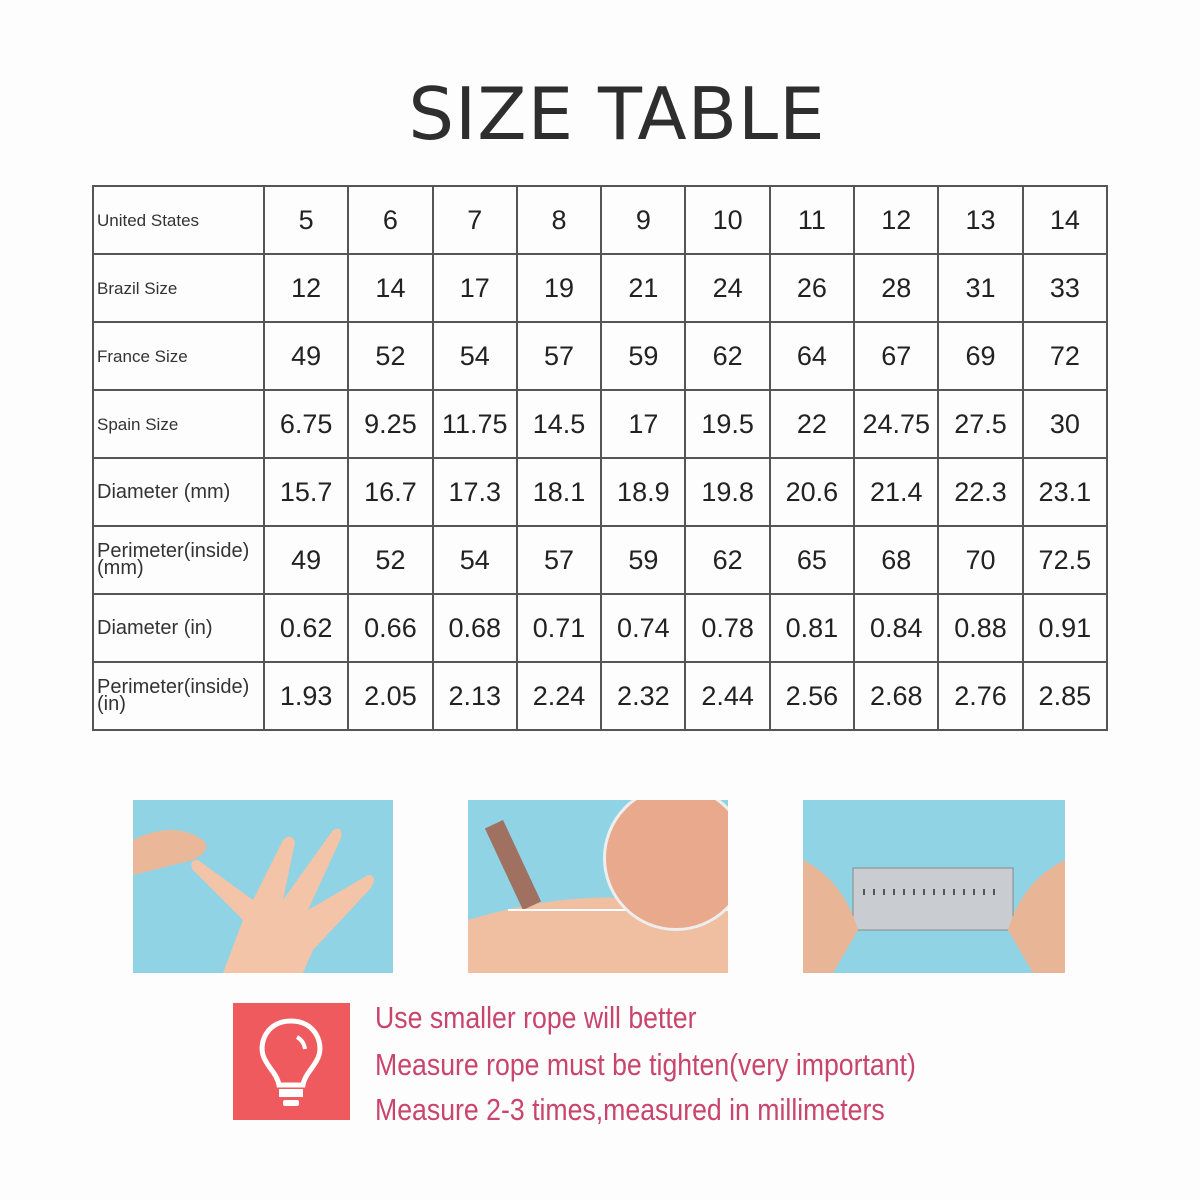 The width and height of the screenshot is (1200, 1200). What do you see at coordinates (980, 696) in the screenshot?
I see `table-cell: 2.76` at bounding box center [980, 696].